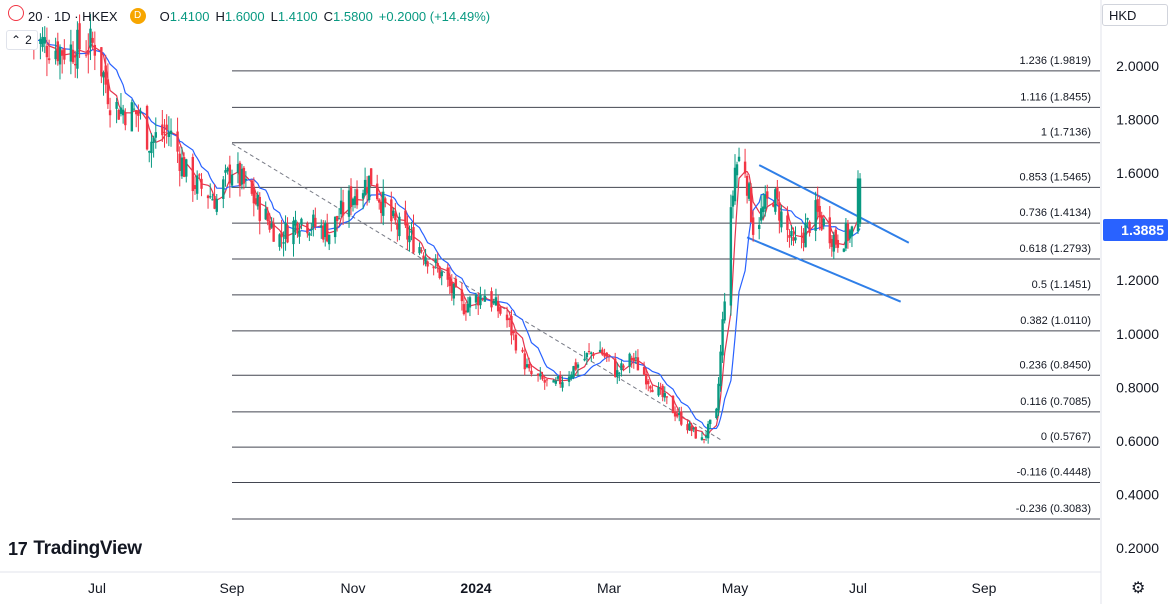  I want to click on close-value: C1.5800, so click(348, 16).